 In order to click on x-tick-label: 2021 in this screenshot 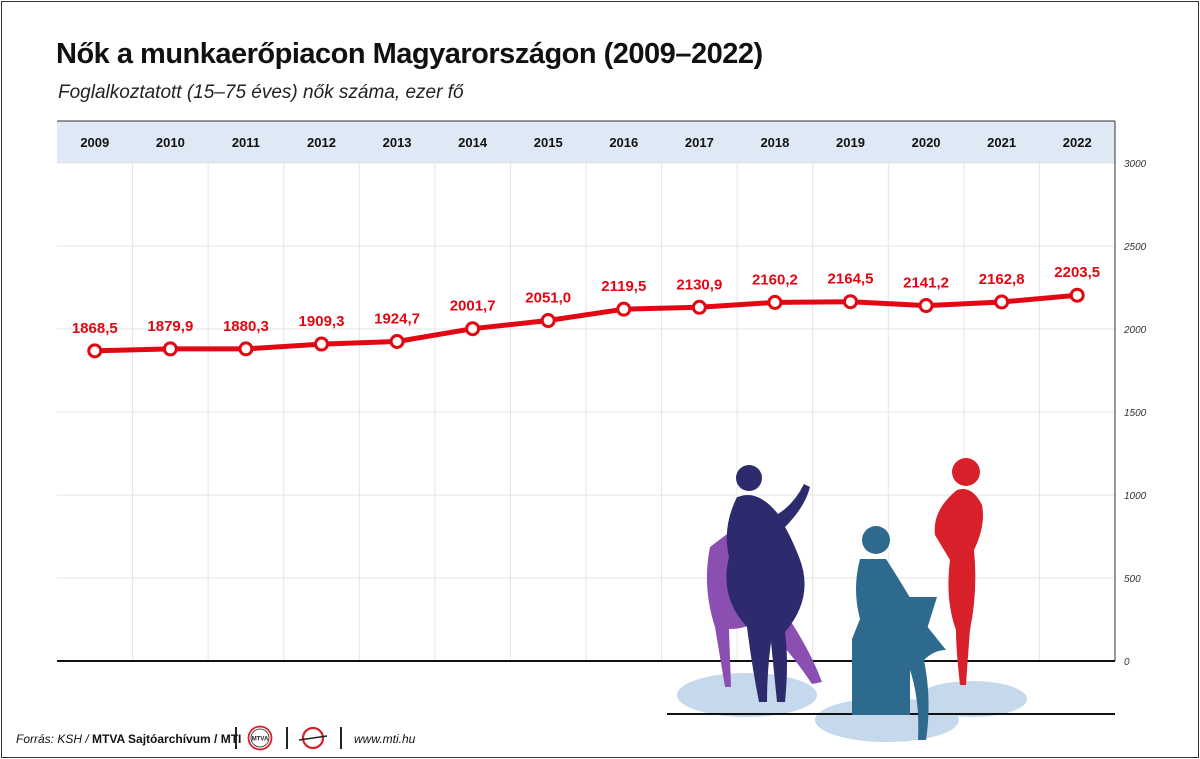, I will do `click(1001, 142)`.